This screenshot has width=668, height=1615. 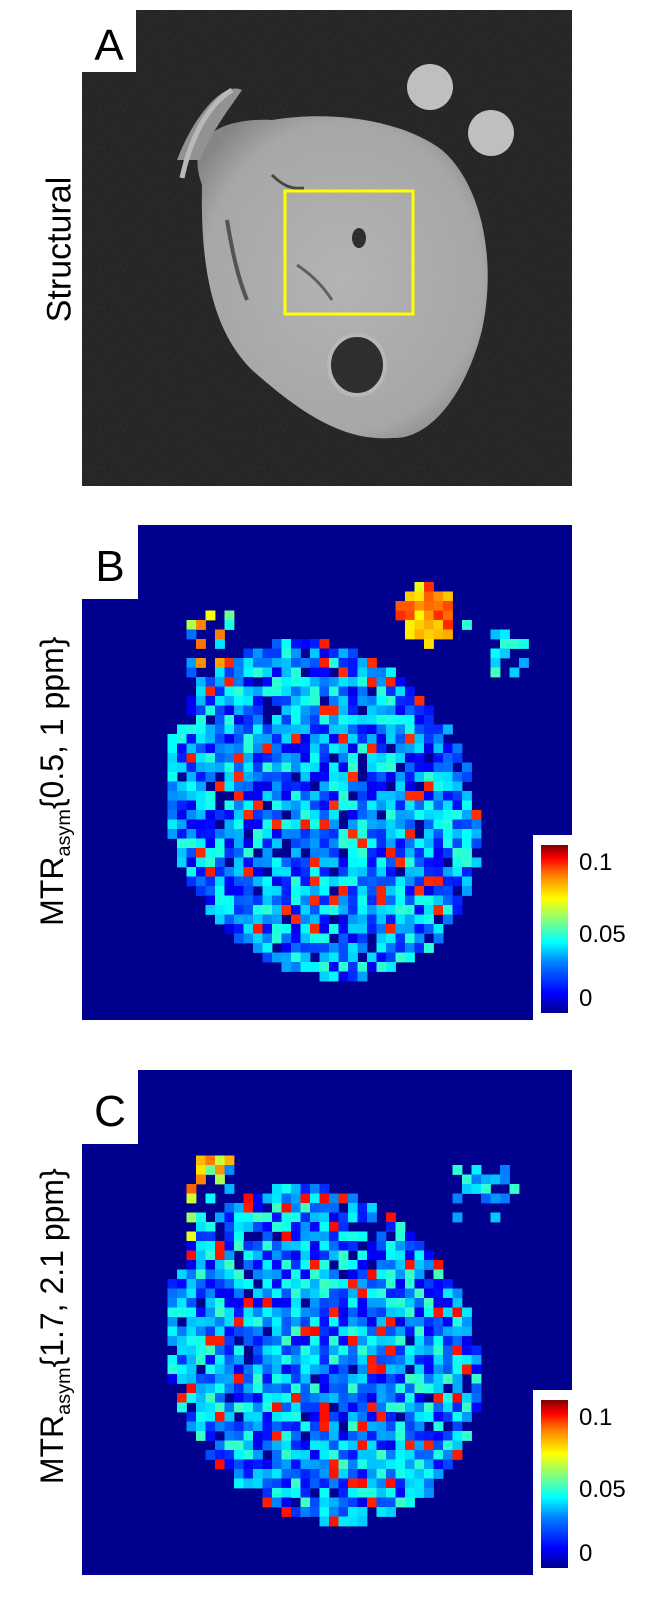 I want to click on colorbar-tick: 0.05, so click(x=602, y=934).